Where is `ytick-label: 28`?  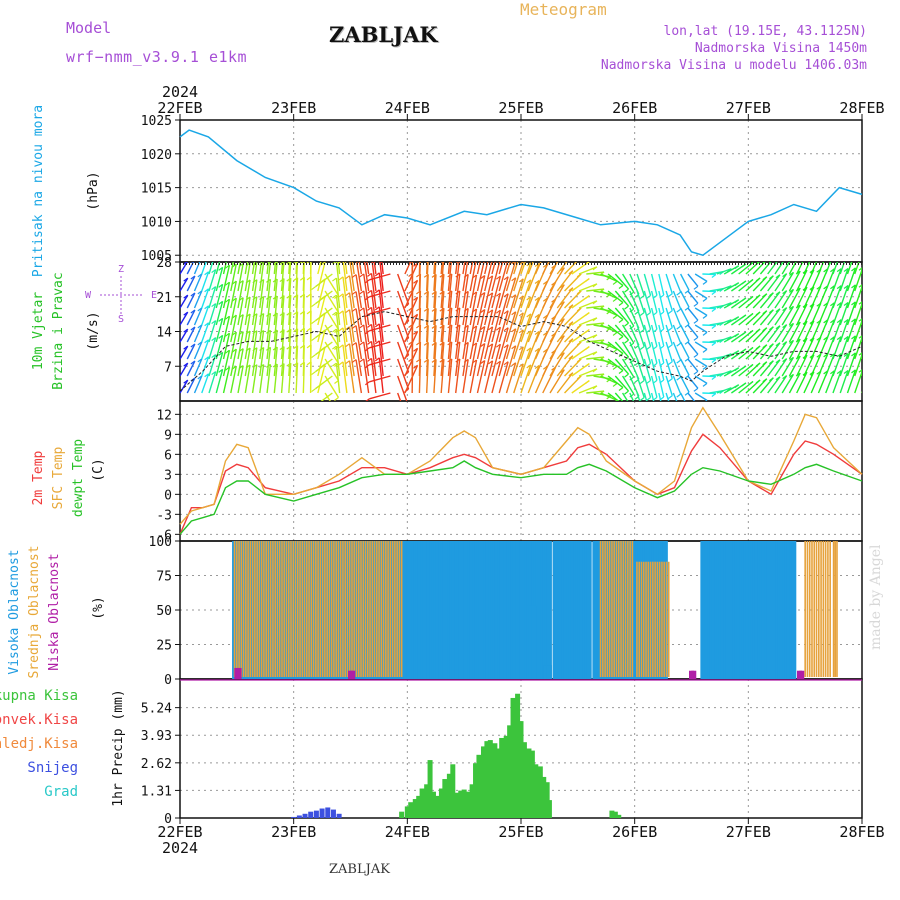
ytick-label: 28 is located at coordinates (164, 263).